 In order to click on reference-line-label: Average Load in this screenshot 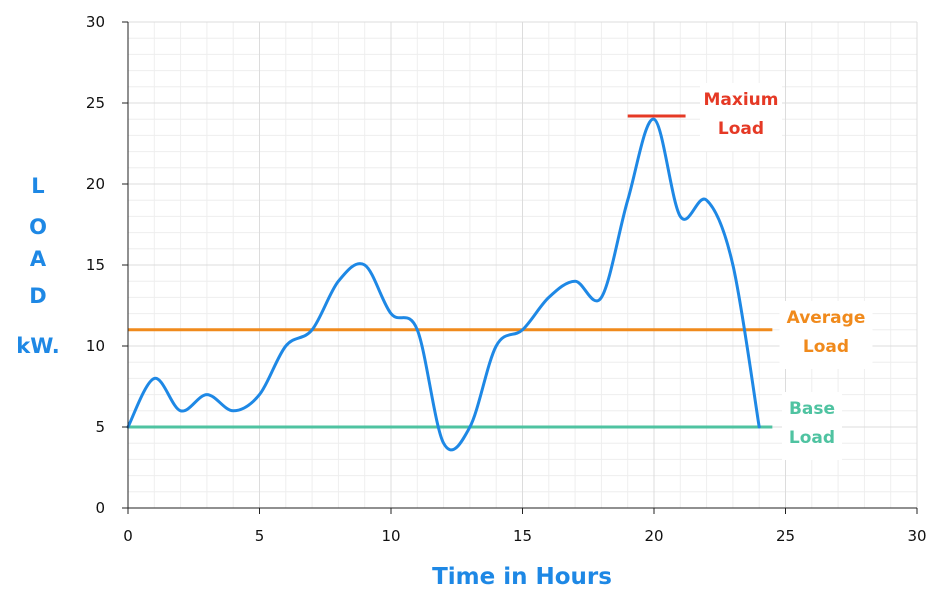, I will do `click(826, 335)`.